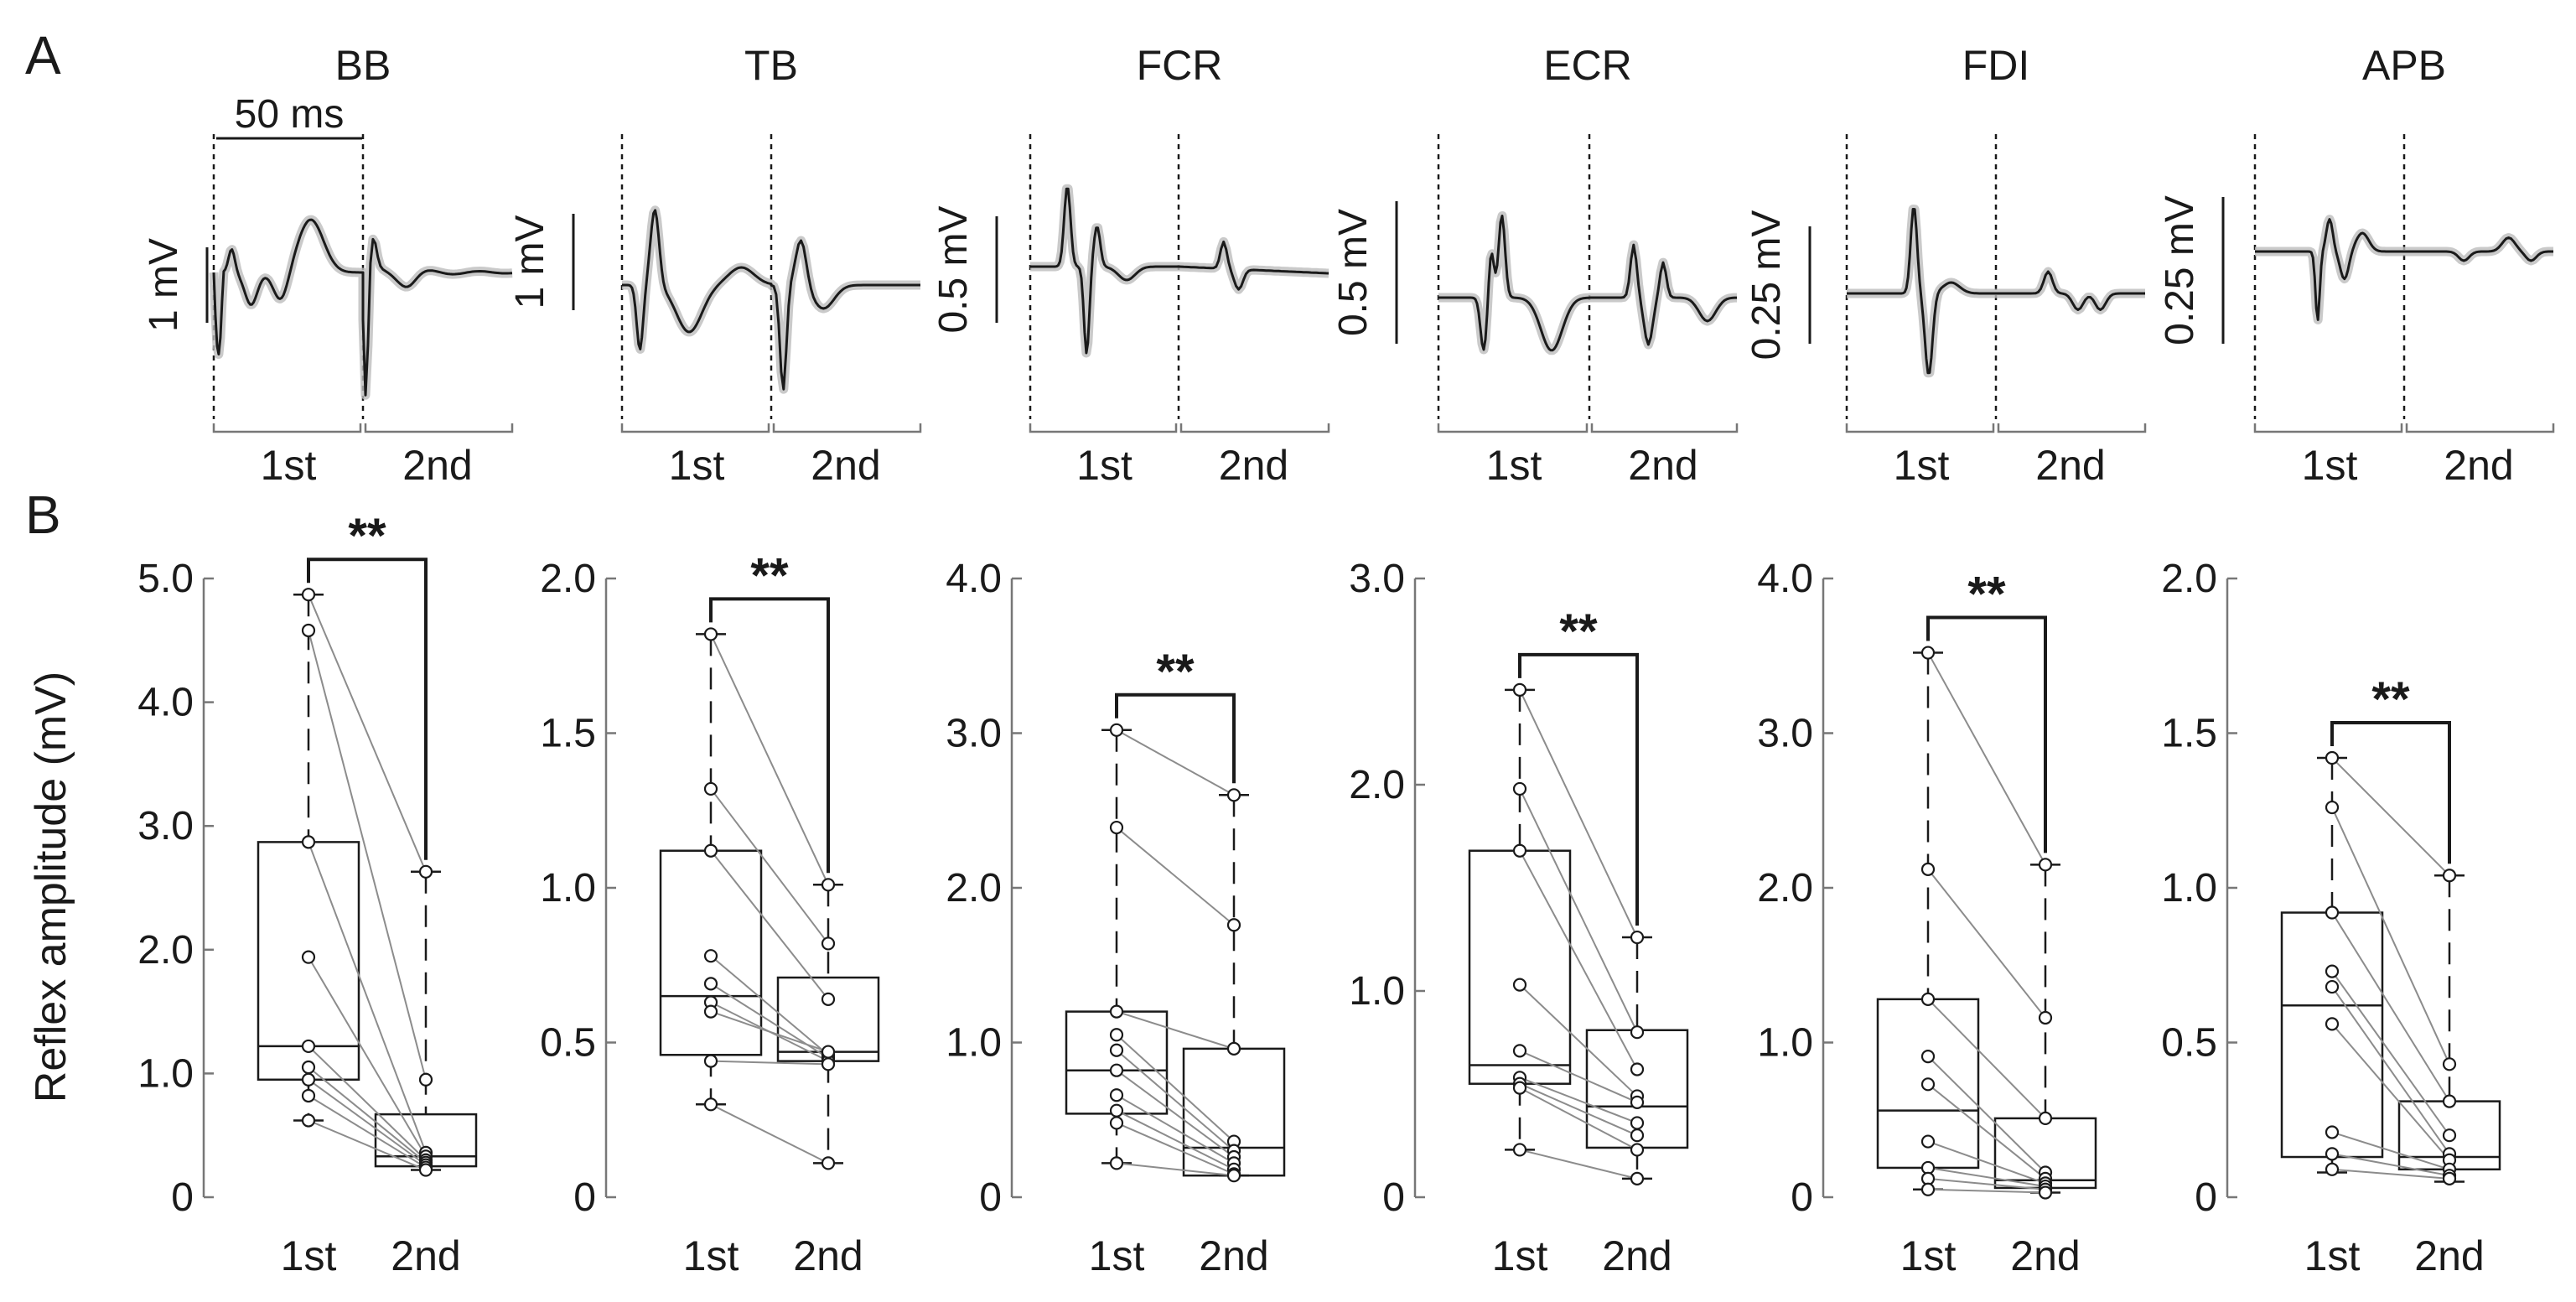  Describe the element at coordinates (1662, 465) in the screenshot. I see `window-label-2nd-ECR: 2nd` at that location.